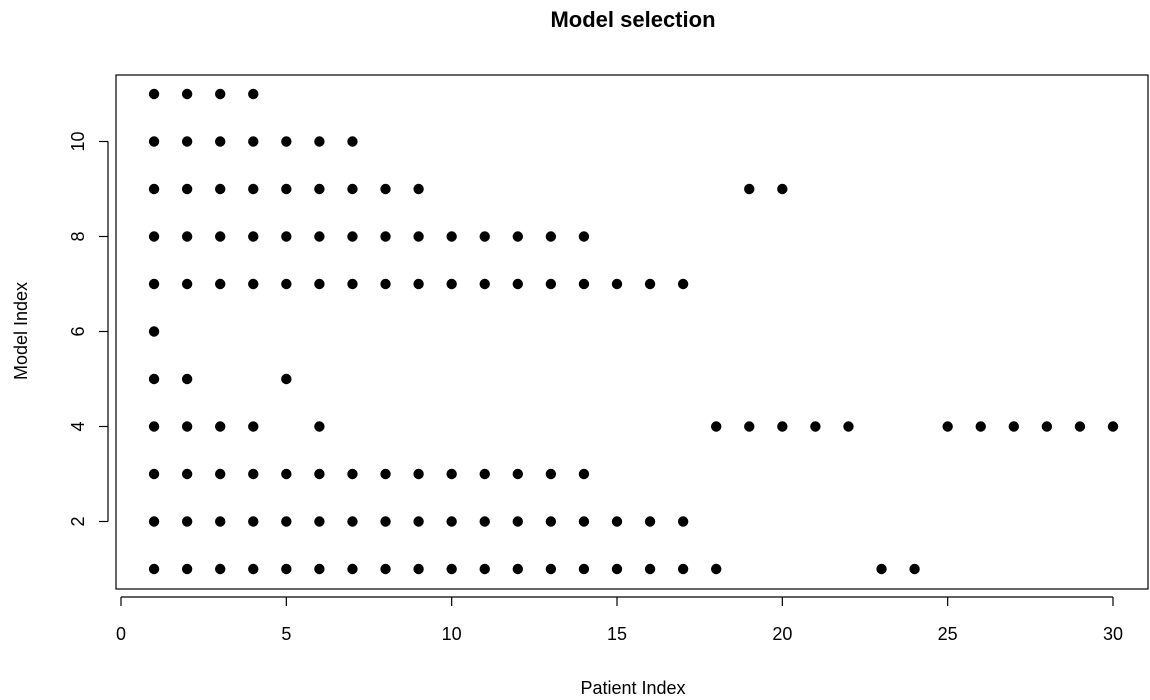 The width and height of the screenshot is (1150, 700). I want to click on x-axis: 0 5 10 15 20 25 30, so click(619, 620).